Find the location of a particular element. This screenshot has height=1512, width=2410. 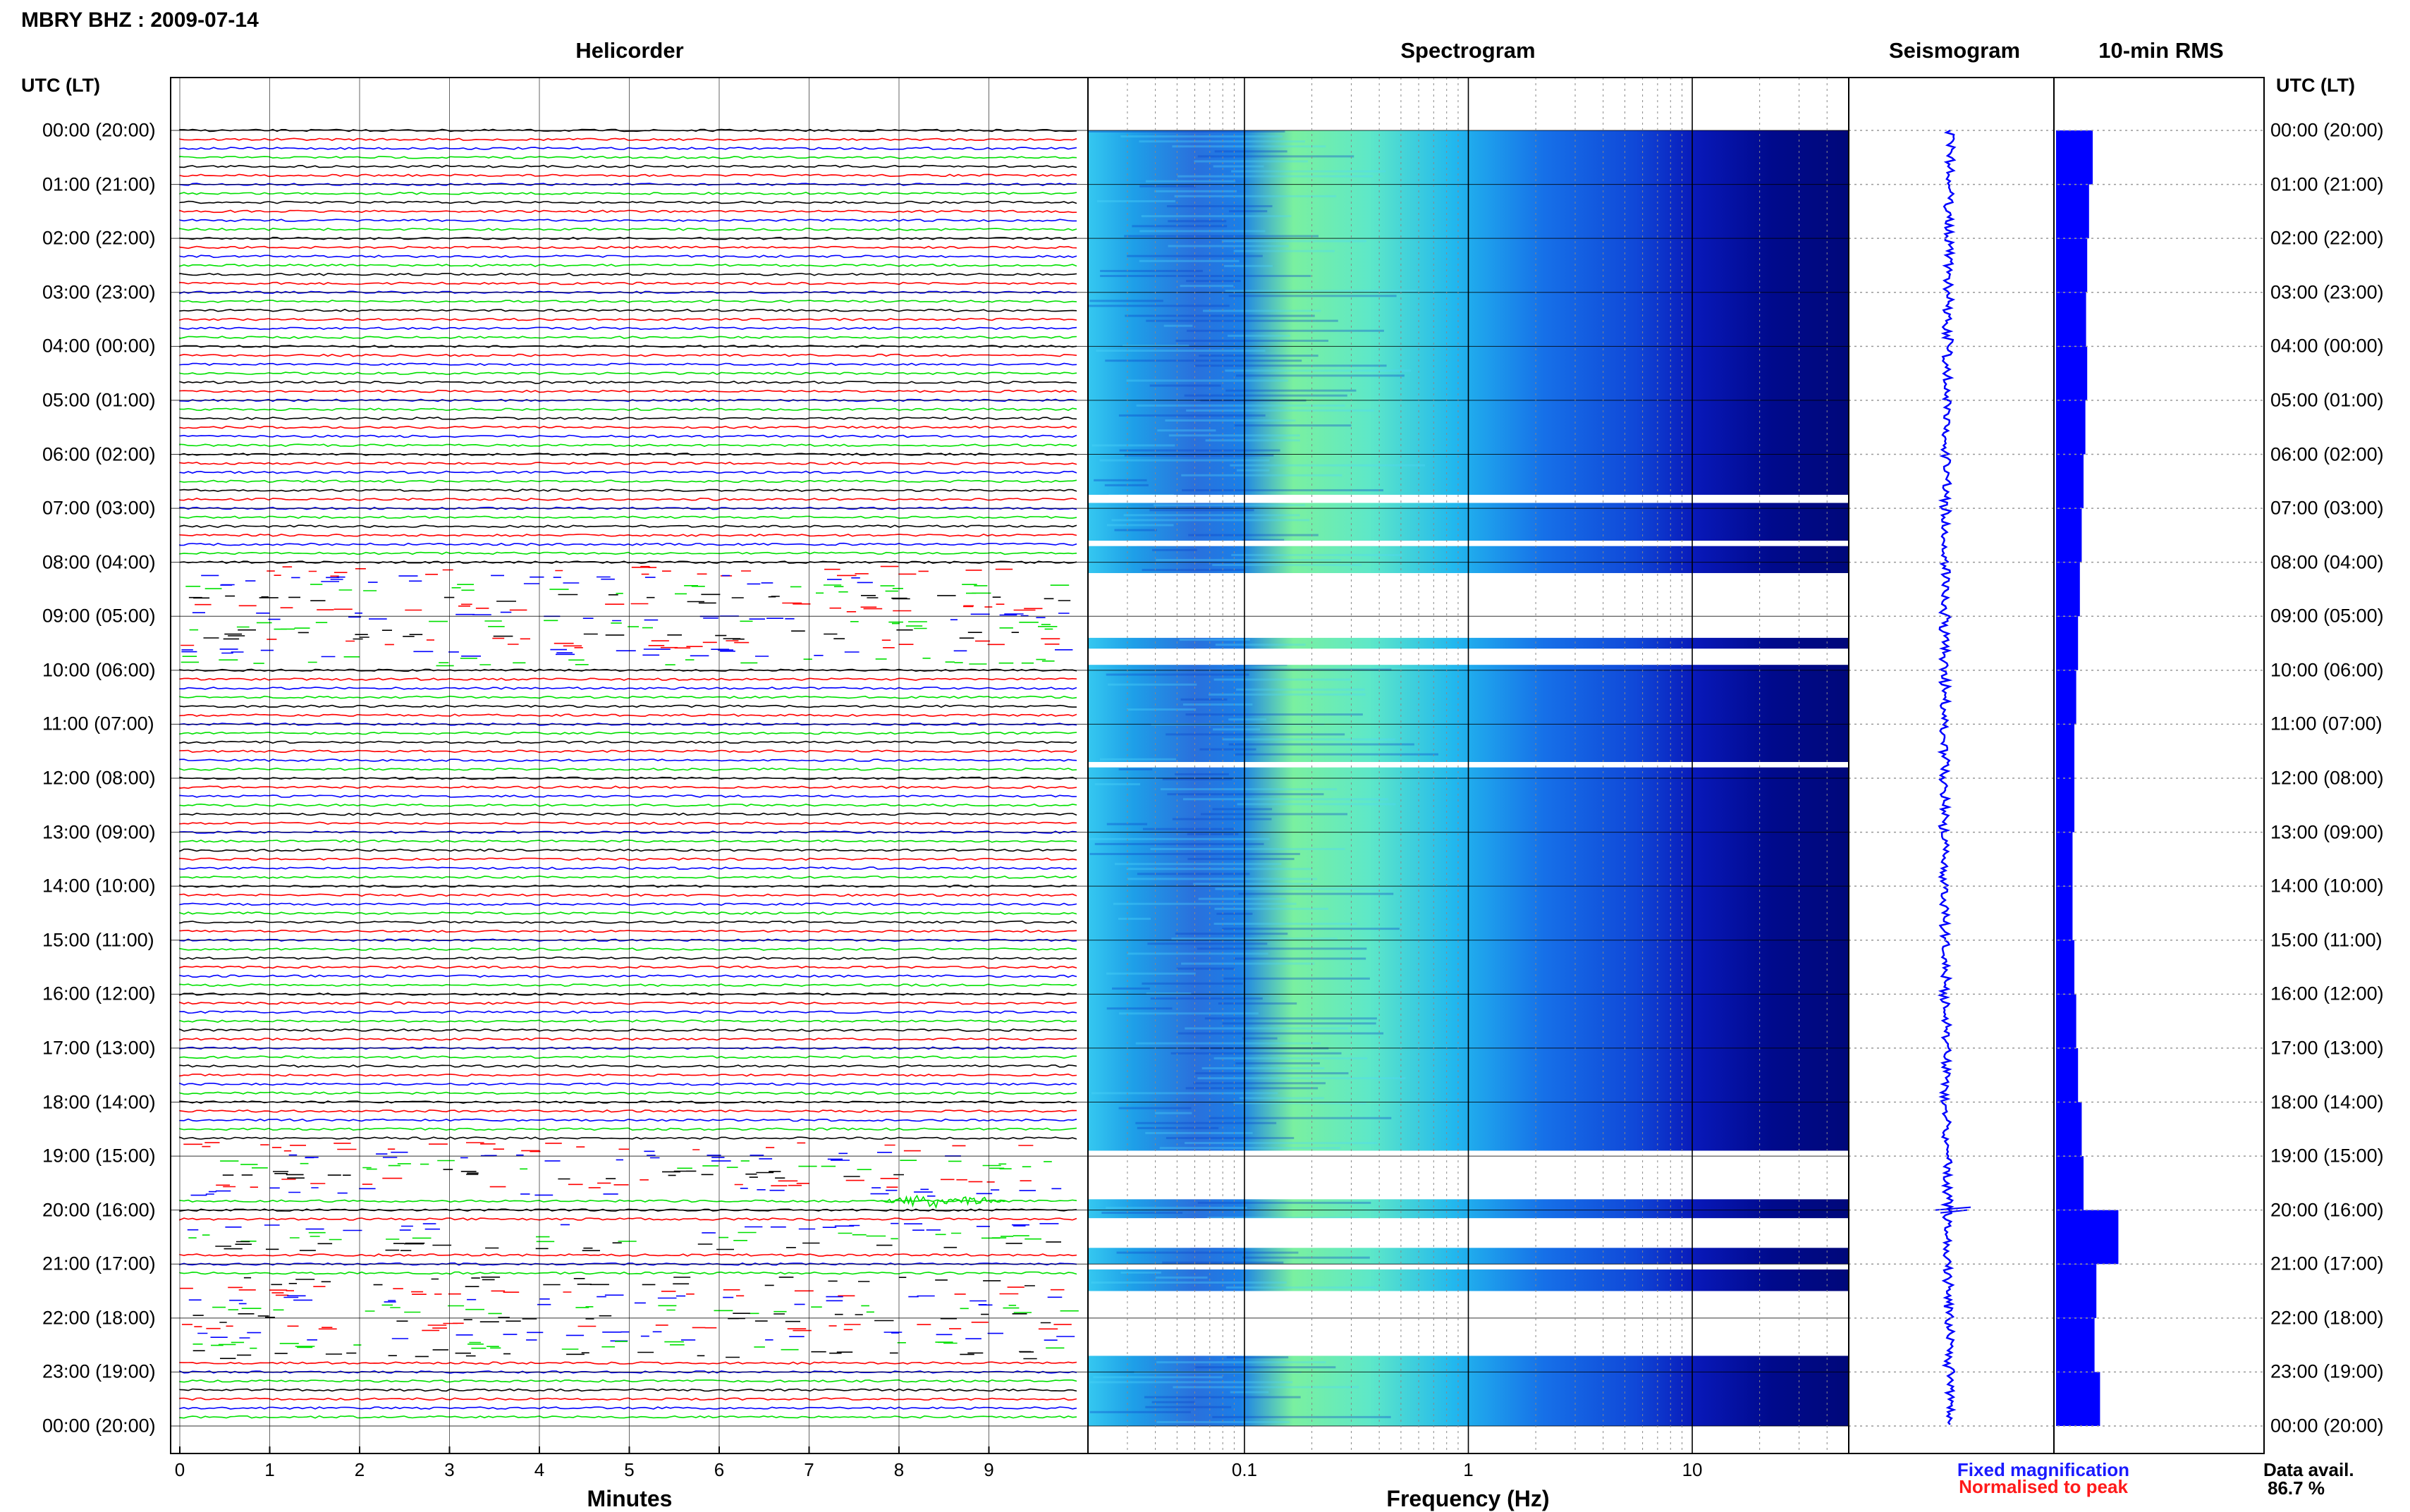

time-label-right: 00:00 (20:00) is located at coordinates (2327, 130).